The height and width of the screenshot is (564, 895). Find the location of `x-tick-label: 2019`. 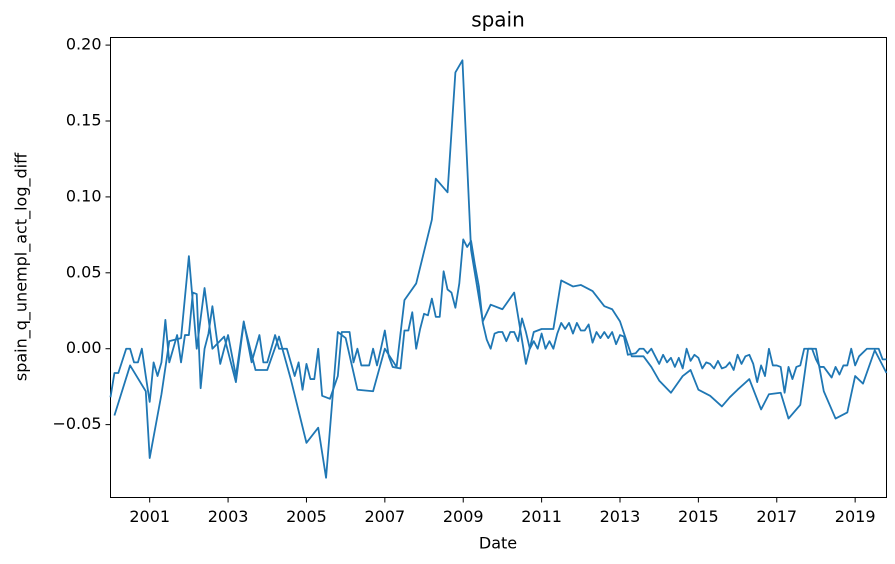

x-tick-label: 2019 is located at coordinates (855, 516).